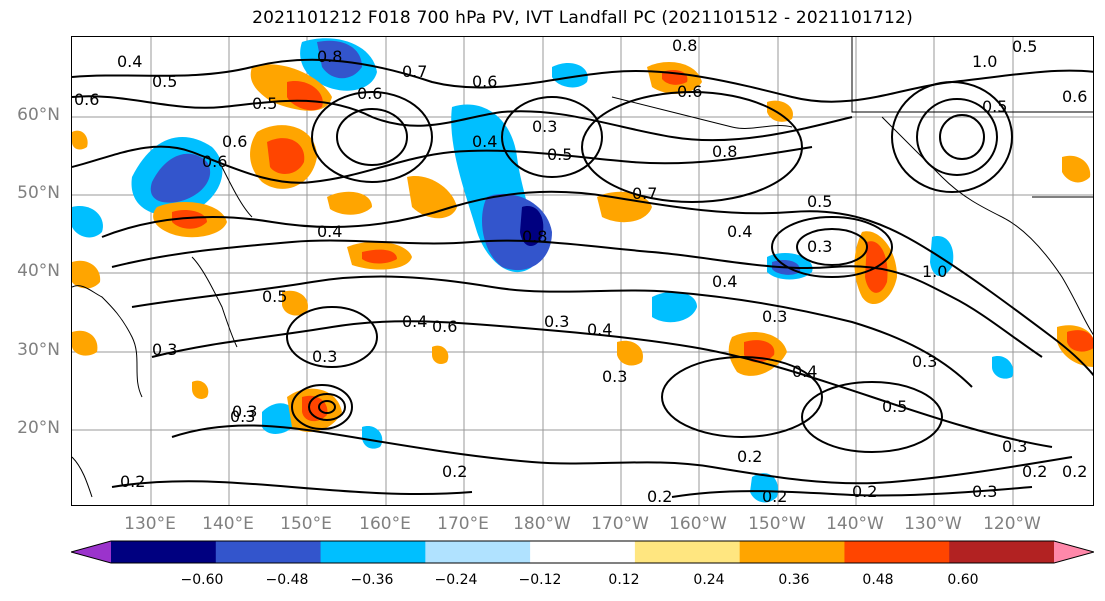 This screenshot has height=601, width=1105. I want to click on colorbar-tick-label: 0.12, so click(624, 580).